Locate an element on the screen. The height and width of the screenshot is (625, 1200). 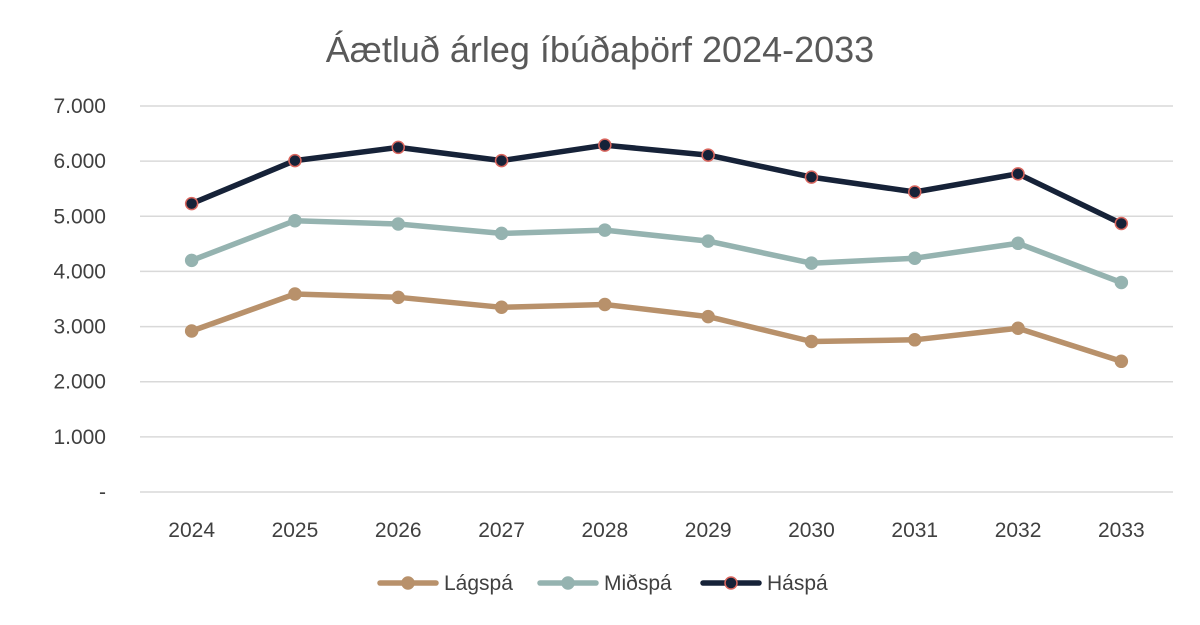
legend-label: Miðspá is located at coordinates (638, 583).